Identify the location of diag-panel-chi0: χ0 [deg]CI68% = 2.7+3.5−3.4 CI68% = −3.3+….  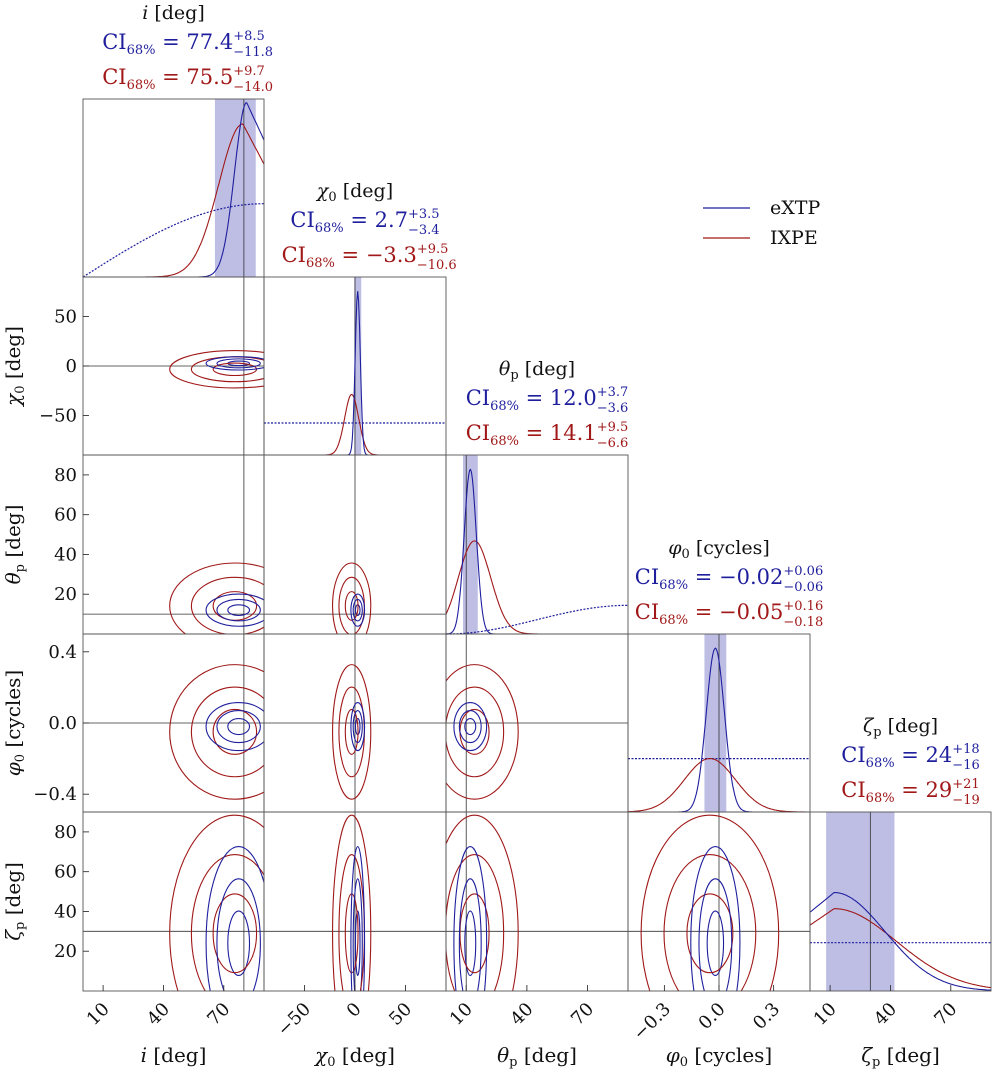
(360, 318).